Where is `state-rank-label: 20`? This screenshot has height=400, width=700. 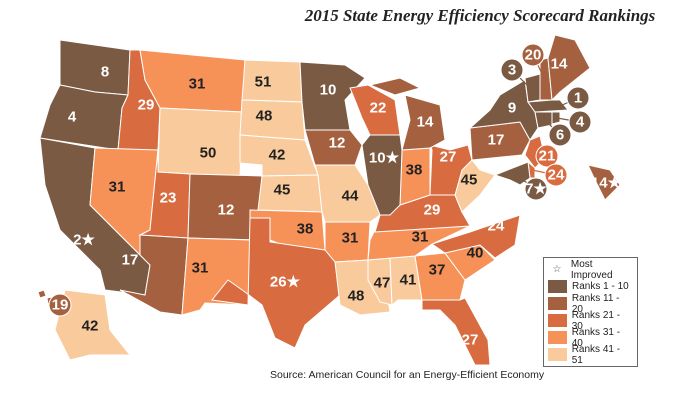 state-rank-label: 20 is located at coordinates (533, 55).